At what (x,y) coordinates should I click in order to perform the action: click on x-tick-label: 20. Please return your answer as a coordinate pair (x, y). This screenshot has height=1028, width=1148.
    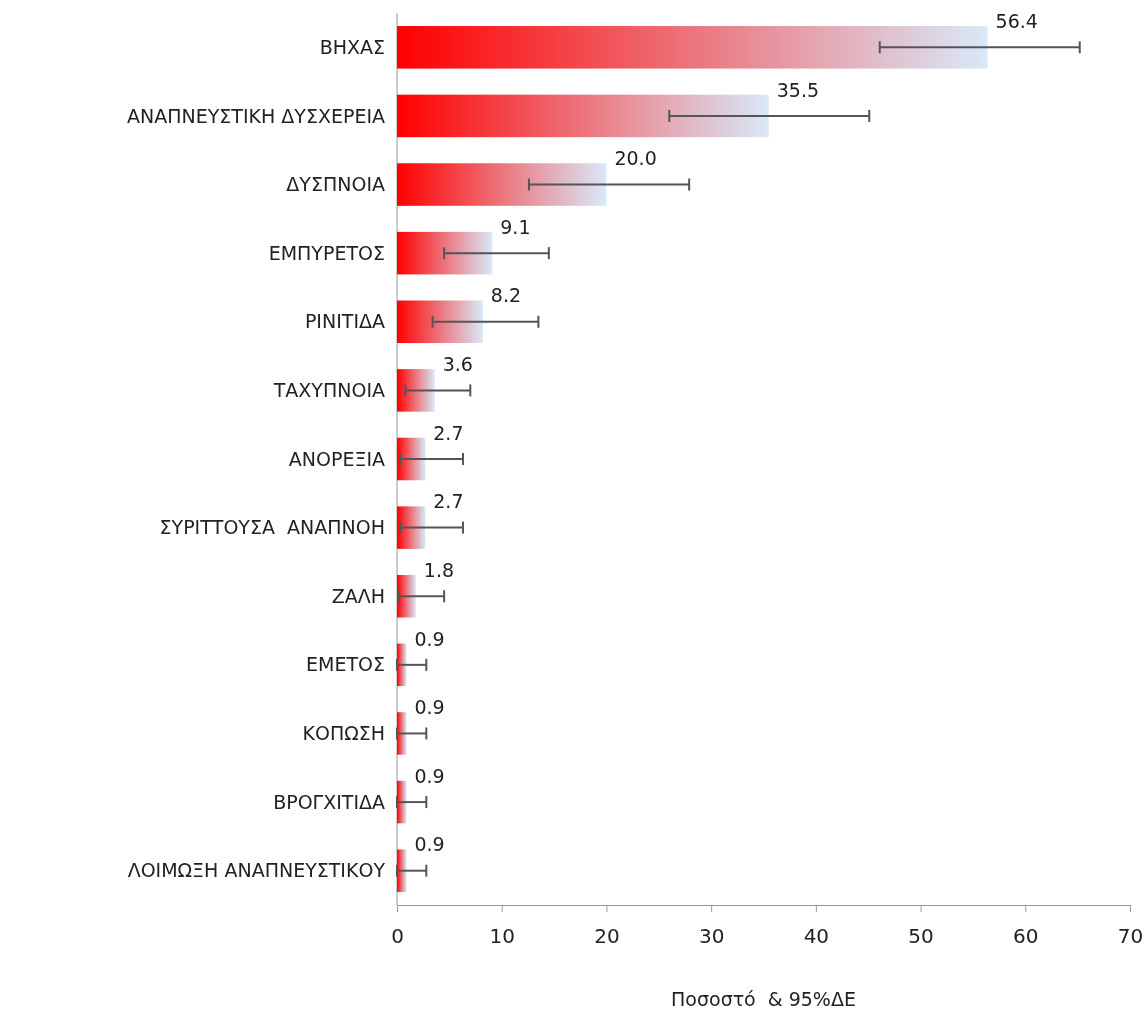
    Looking at the image, I should click on (607, 936).